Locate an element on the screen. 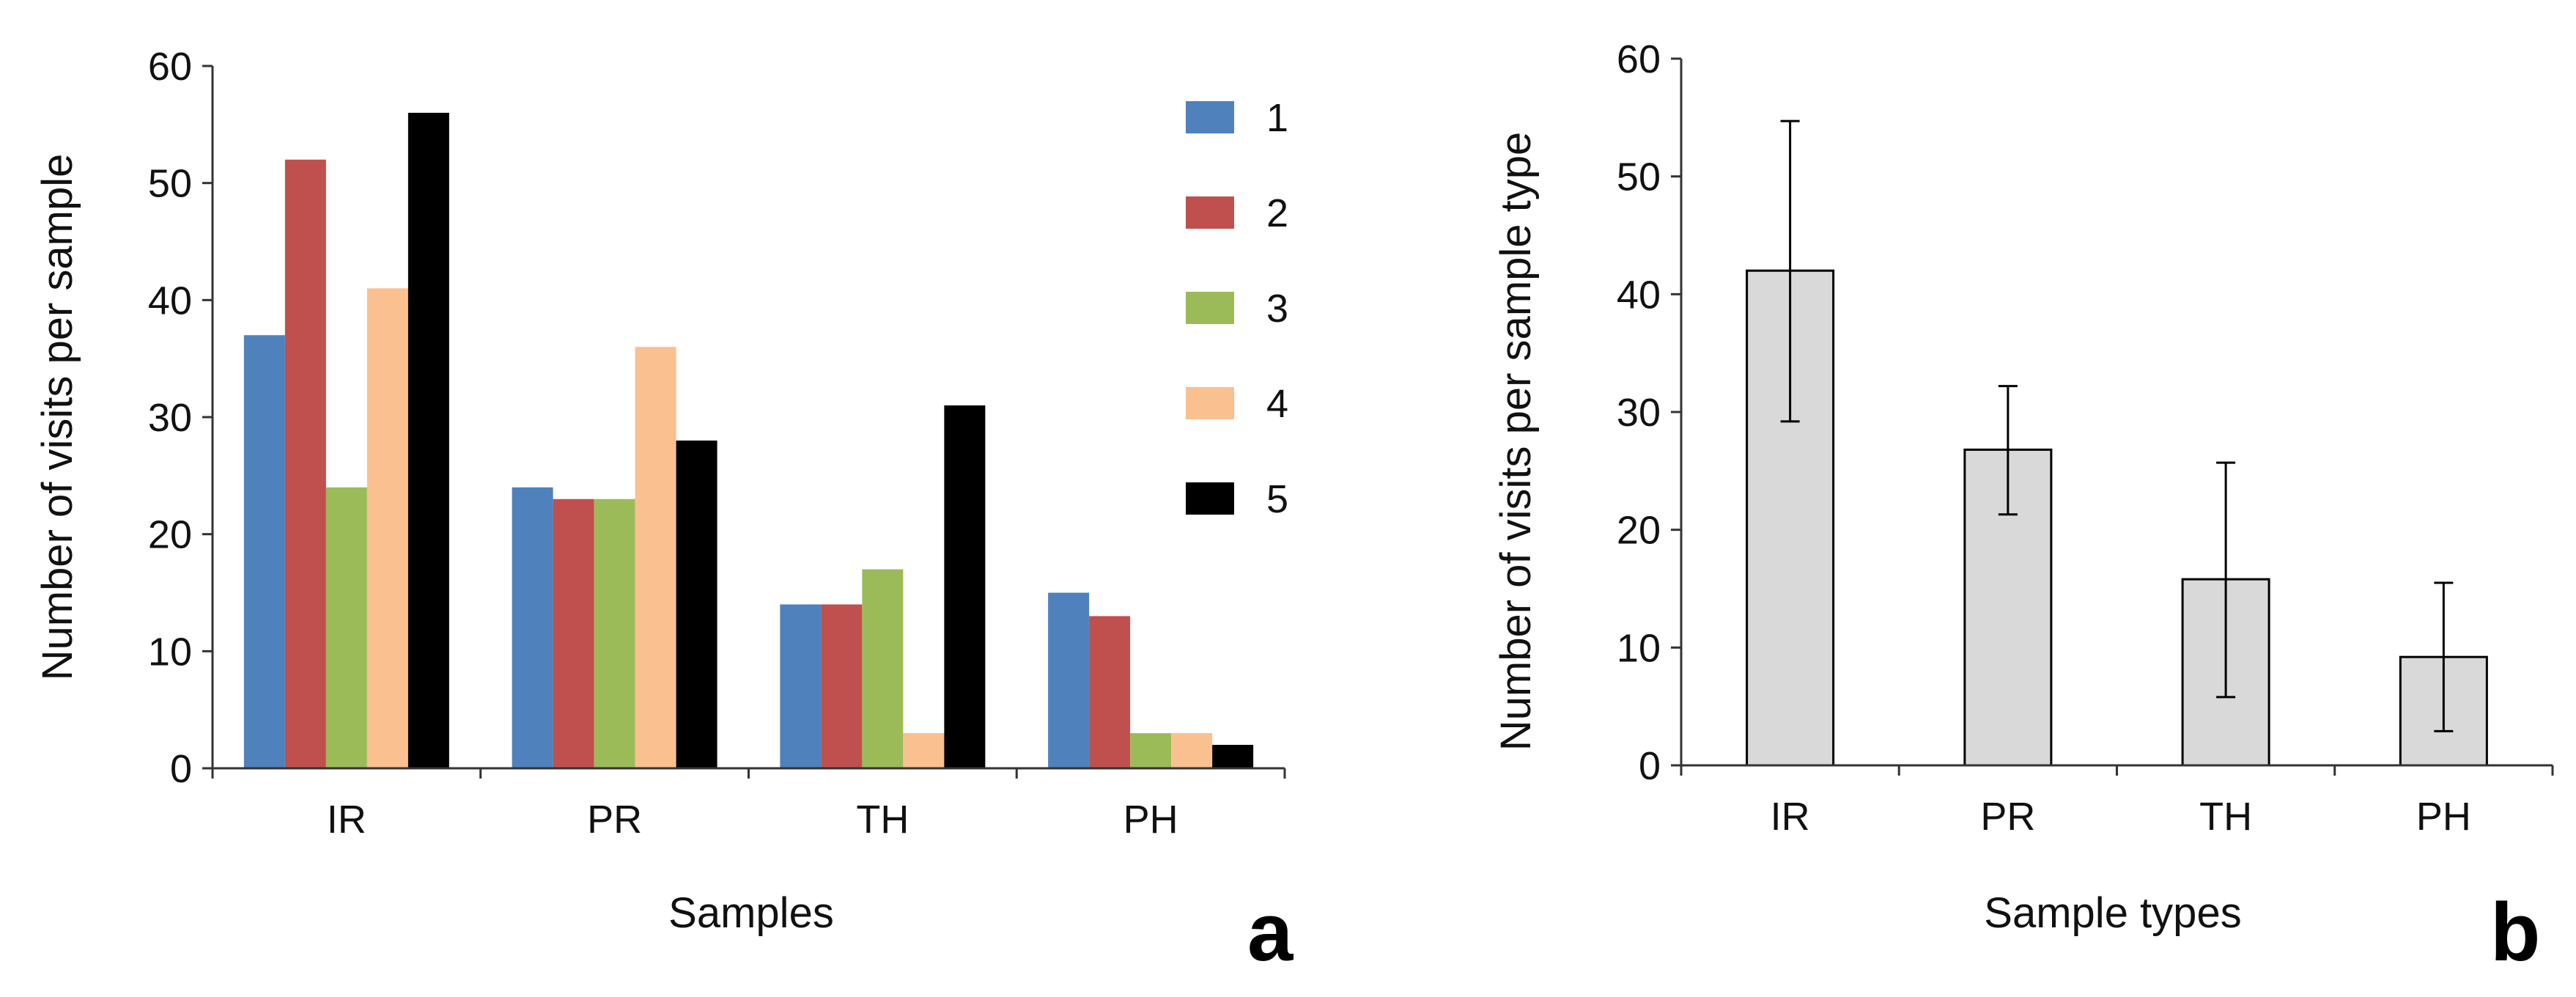 The width and height of the screenshot is (2576, 997). chart-a-y-label: Number of visits per sample is located at coordinates (57, 417).